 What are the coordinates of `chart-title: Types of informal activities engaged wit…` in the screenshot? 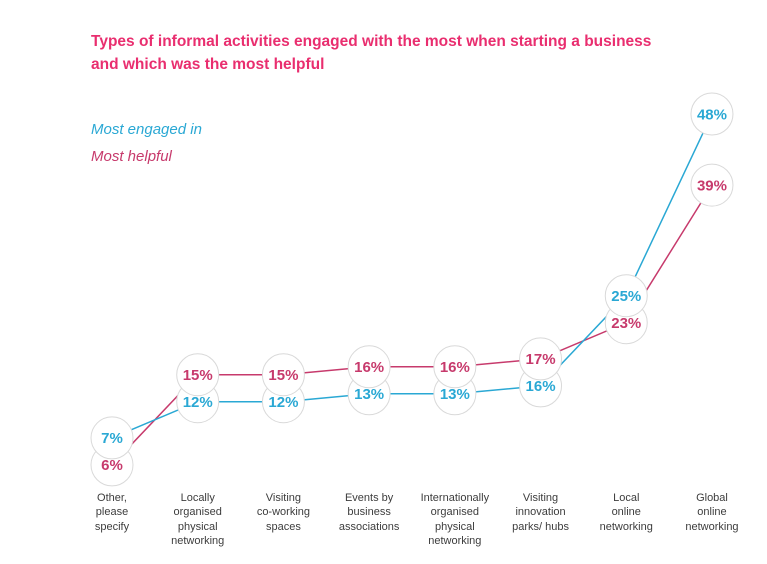 It's located at (371, 53).